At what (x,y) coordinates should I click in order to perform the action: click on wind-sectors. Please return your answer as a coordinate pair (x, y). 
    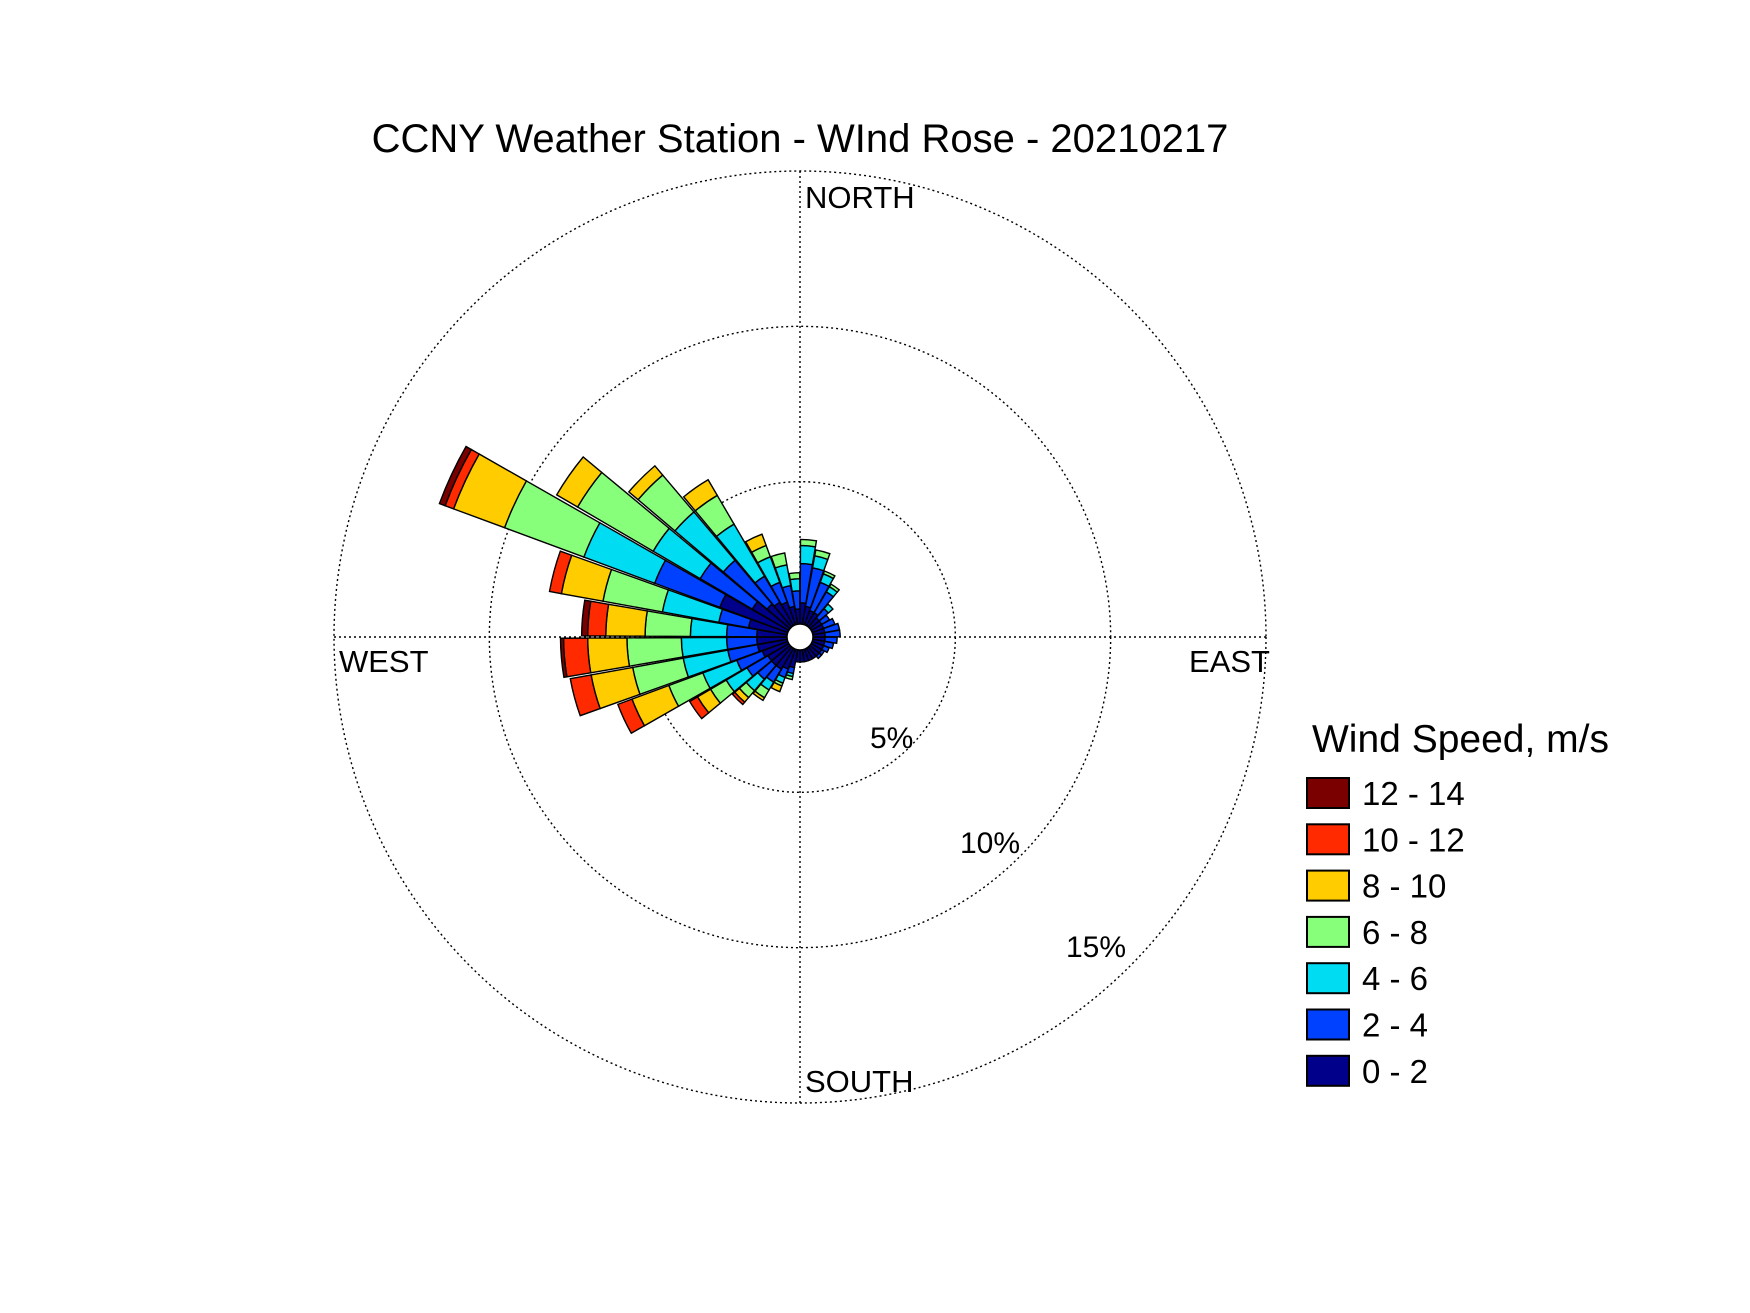
    Looking at the image, I should click on (639, 590).